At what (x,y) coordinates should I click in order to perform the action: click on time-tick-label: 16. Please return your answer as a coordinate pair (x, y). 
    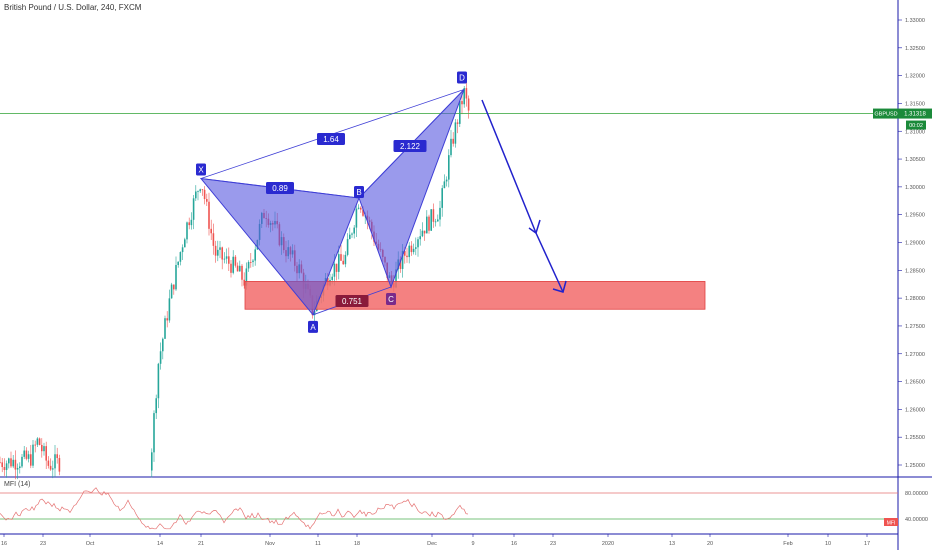
    Looking at the image, I should click on (514, 544).